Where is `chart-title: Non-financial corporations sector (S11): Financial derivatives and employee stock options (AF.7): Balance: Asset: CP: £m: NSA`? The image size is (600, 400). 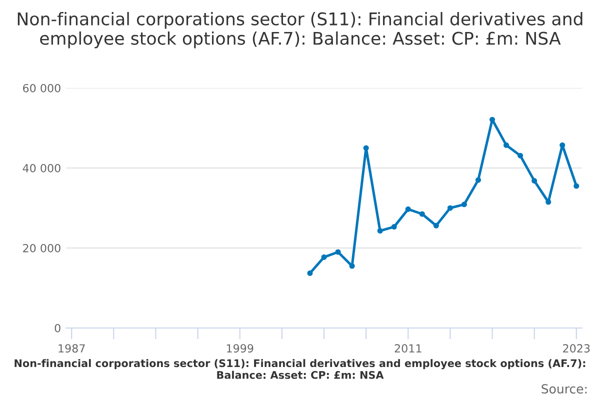 chart-title: Non-financial corporations sector (S11): Financial derivatives and employee stock options (AF.7): Balance: Asset: CP: £m: NSA is located at coordinates (300, 30).